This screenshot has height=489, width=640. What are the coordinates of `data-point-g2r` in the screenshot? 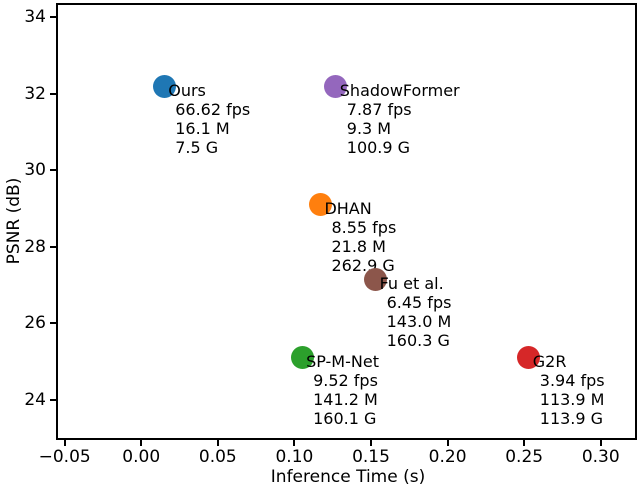 It's located at (529, 358).